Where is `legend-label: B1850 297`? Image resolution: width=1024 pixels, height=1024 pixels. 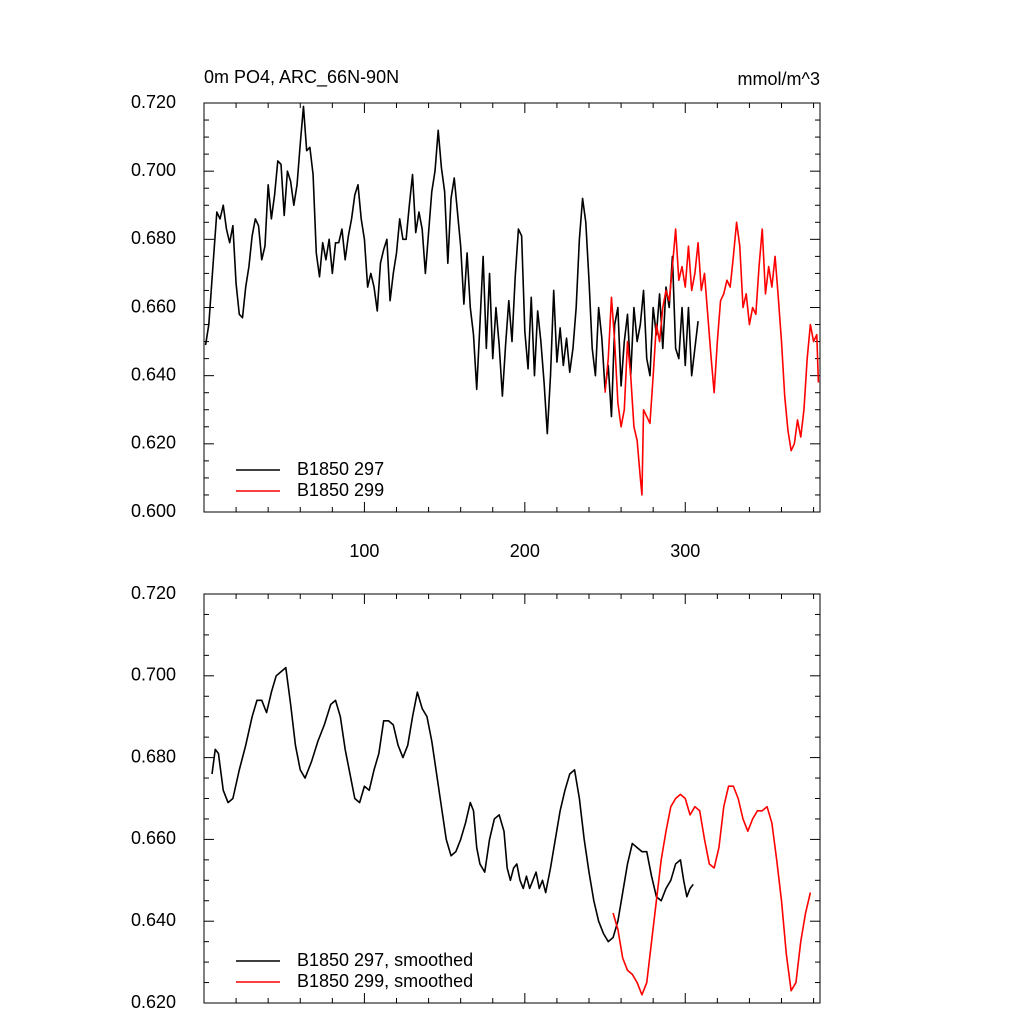 legend-label: B1850 297 is located at coordinates (340, 469).